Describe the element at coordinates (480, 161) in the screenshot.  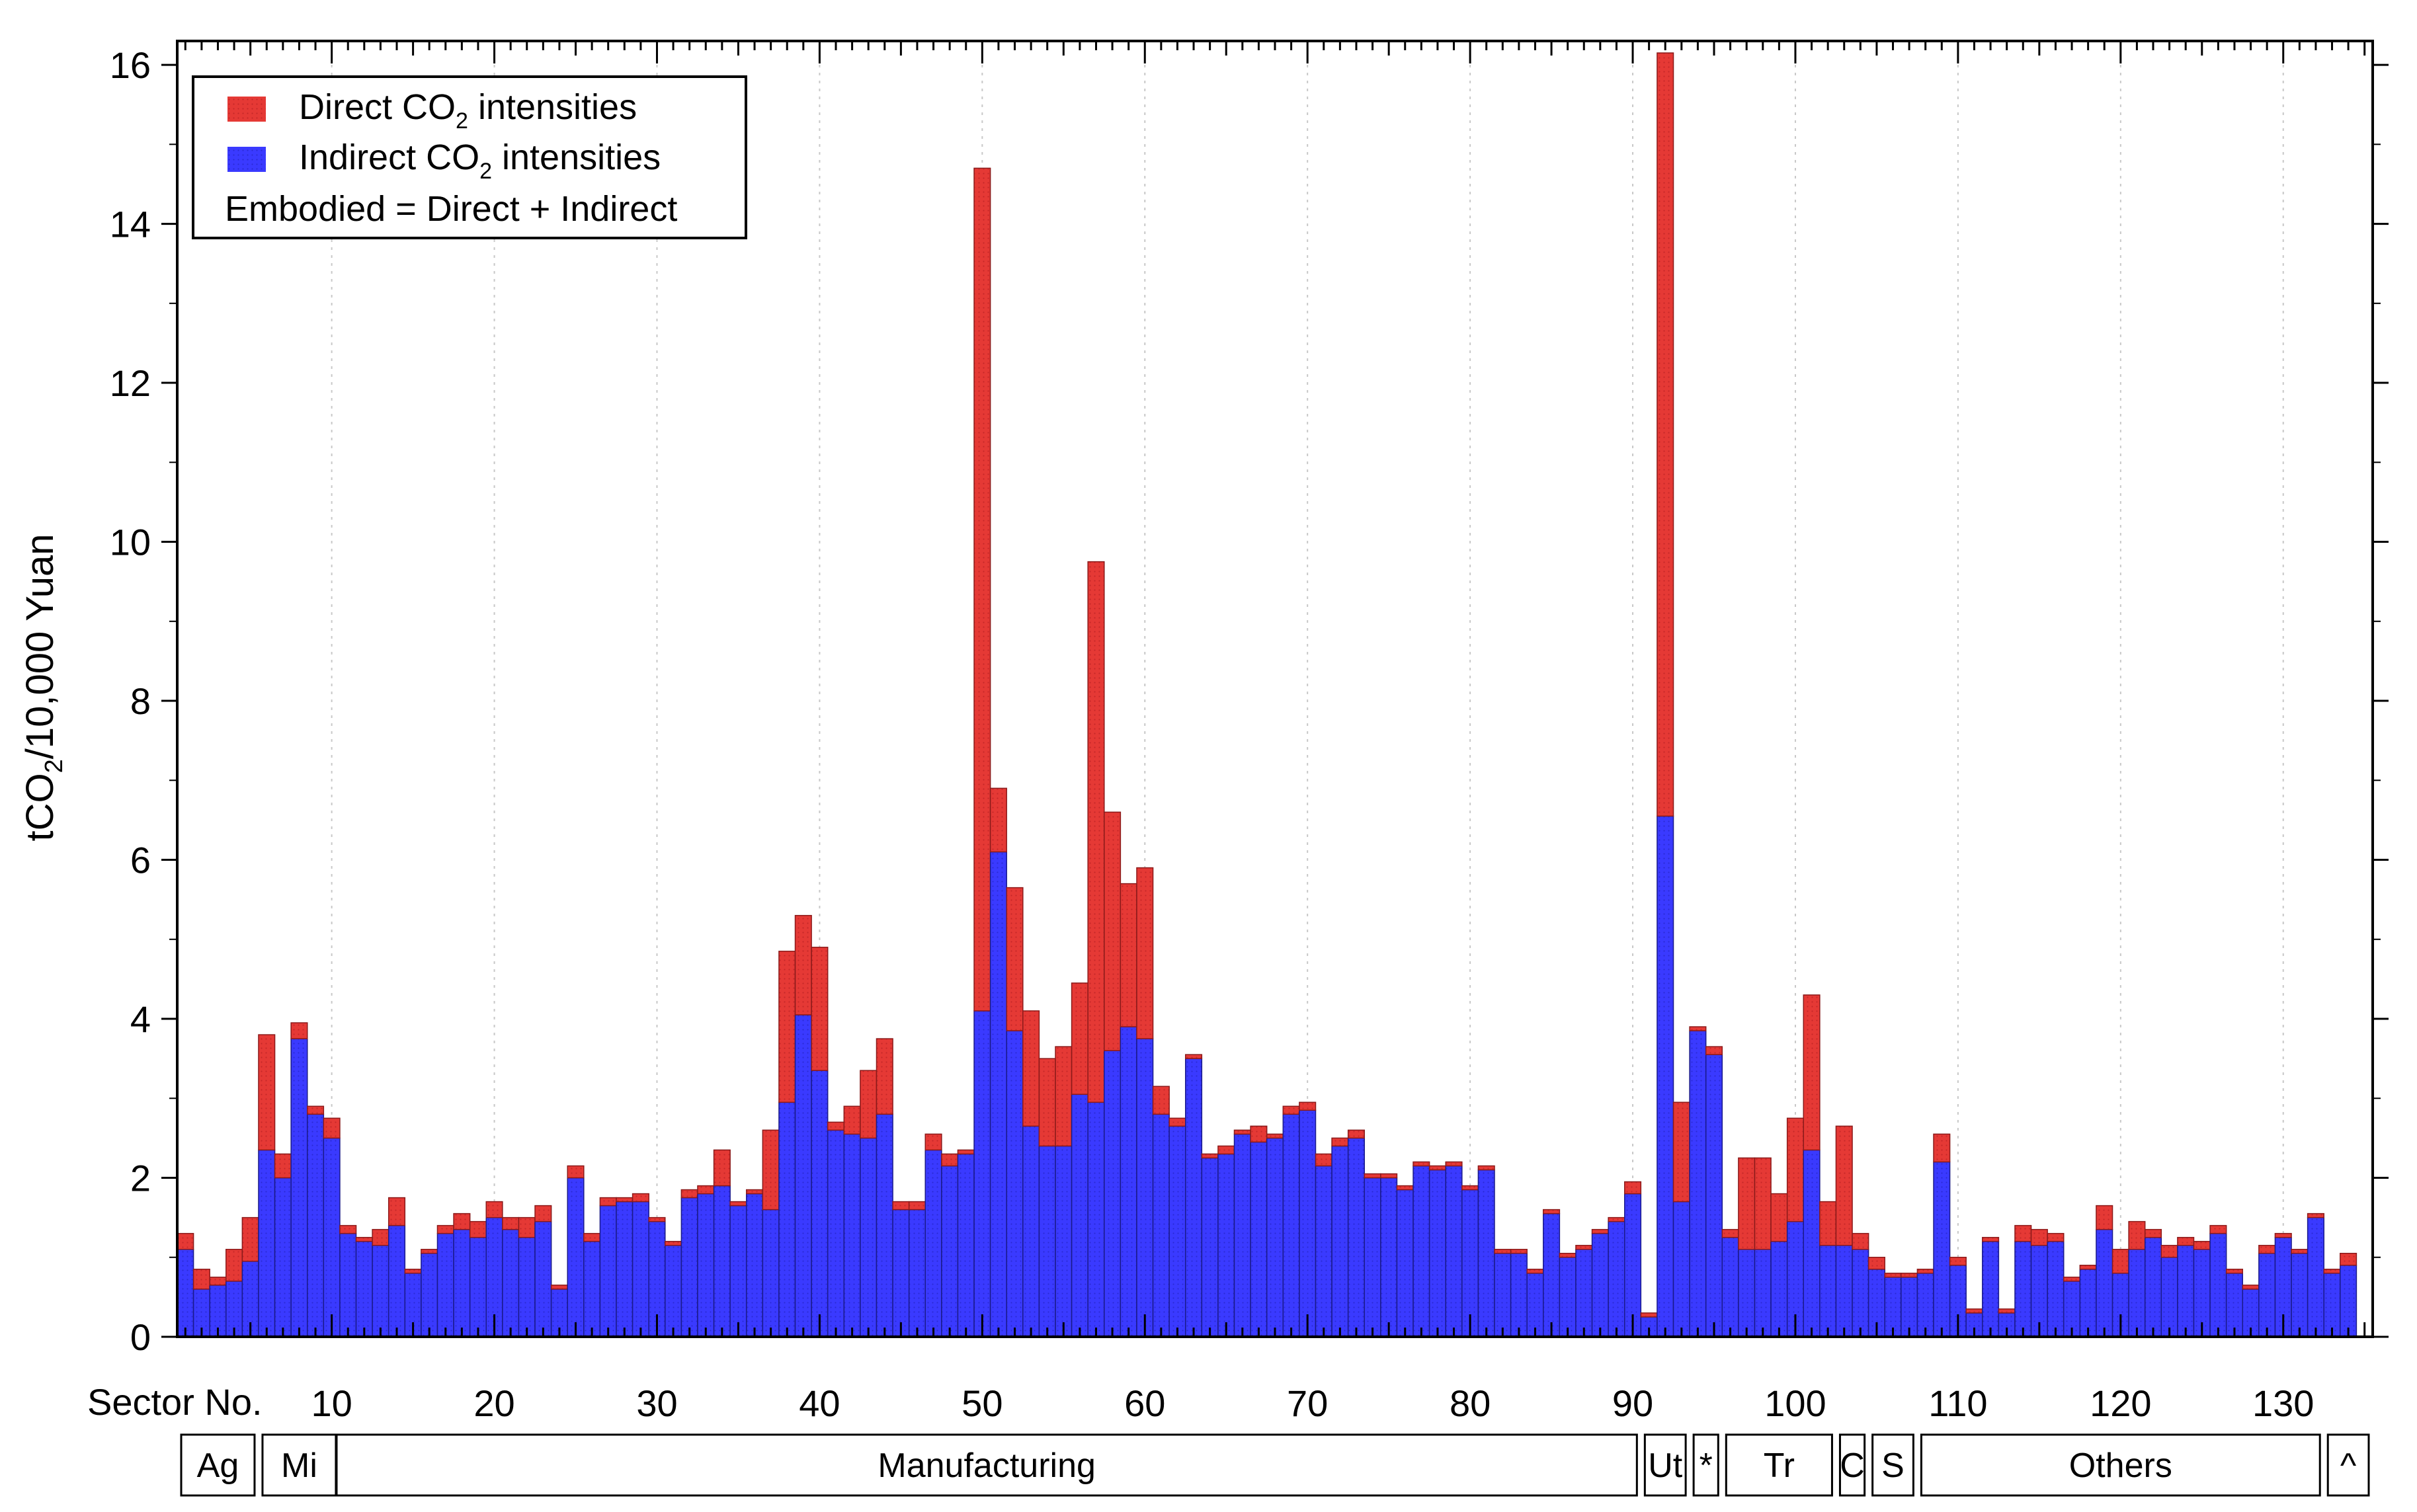
I see `legend-label-indirect: Indirect CO2 intensities` at that location.